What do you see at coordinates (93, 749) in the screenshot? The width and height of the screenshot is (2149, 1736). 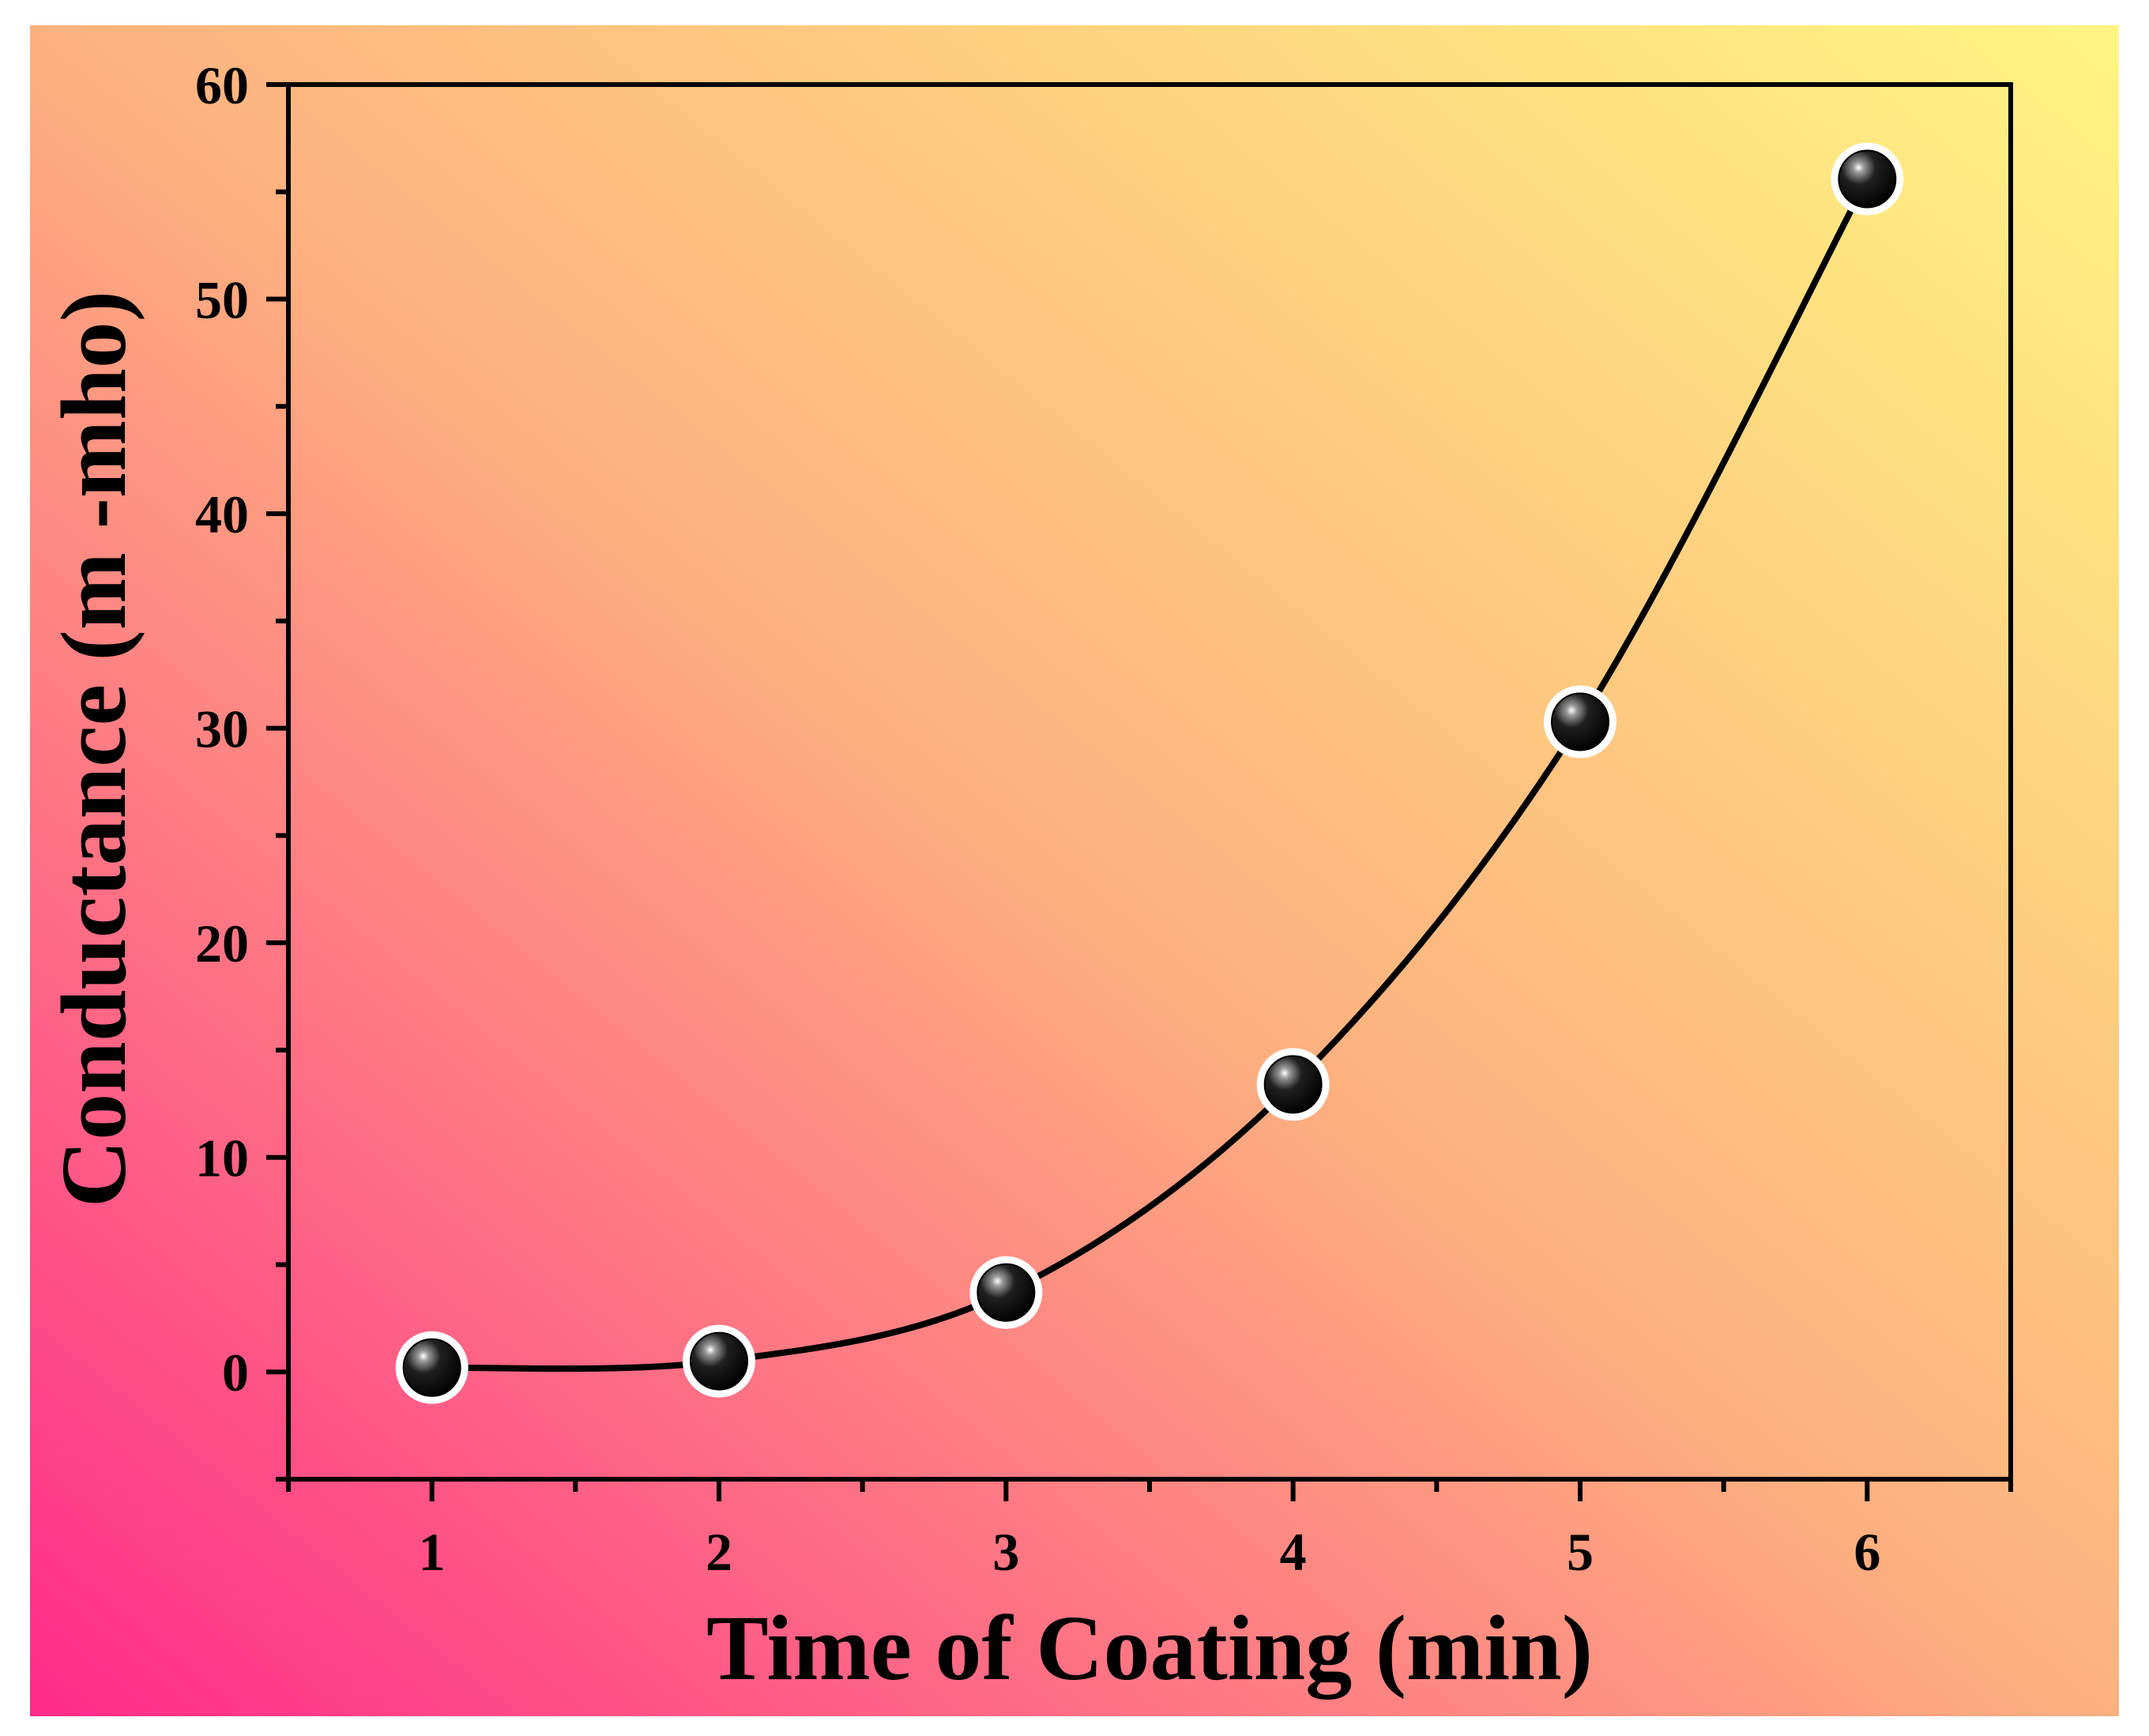 I see `y-axis-title: Conductance (m -mho)` at bounding box center [93, 749].